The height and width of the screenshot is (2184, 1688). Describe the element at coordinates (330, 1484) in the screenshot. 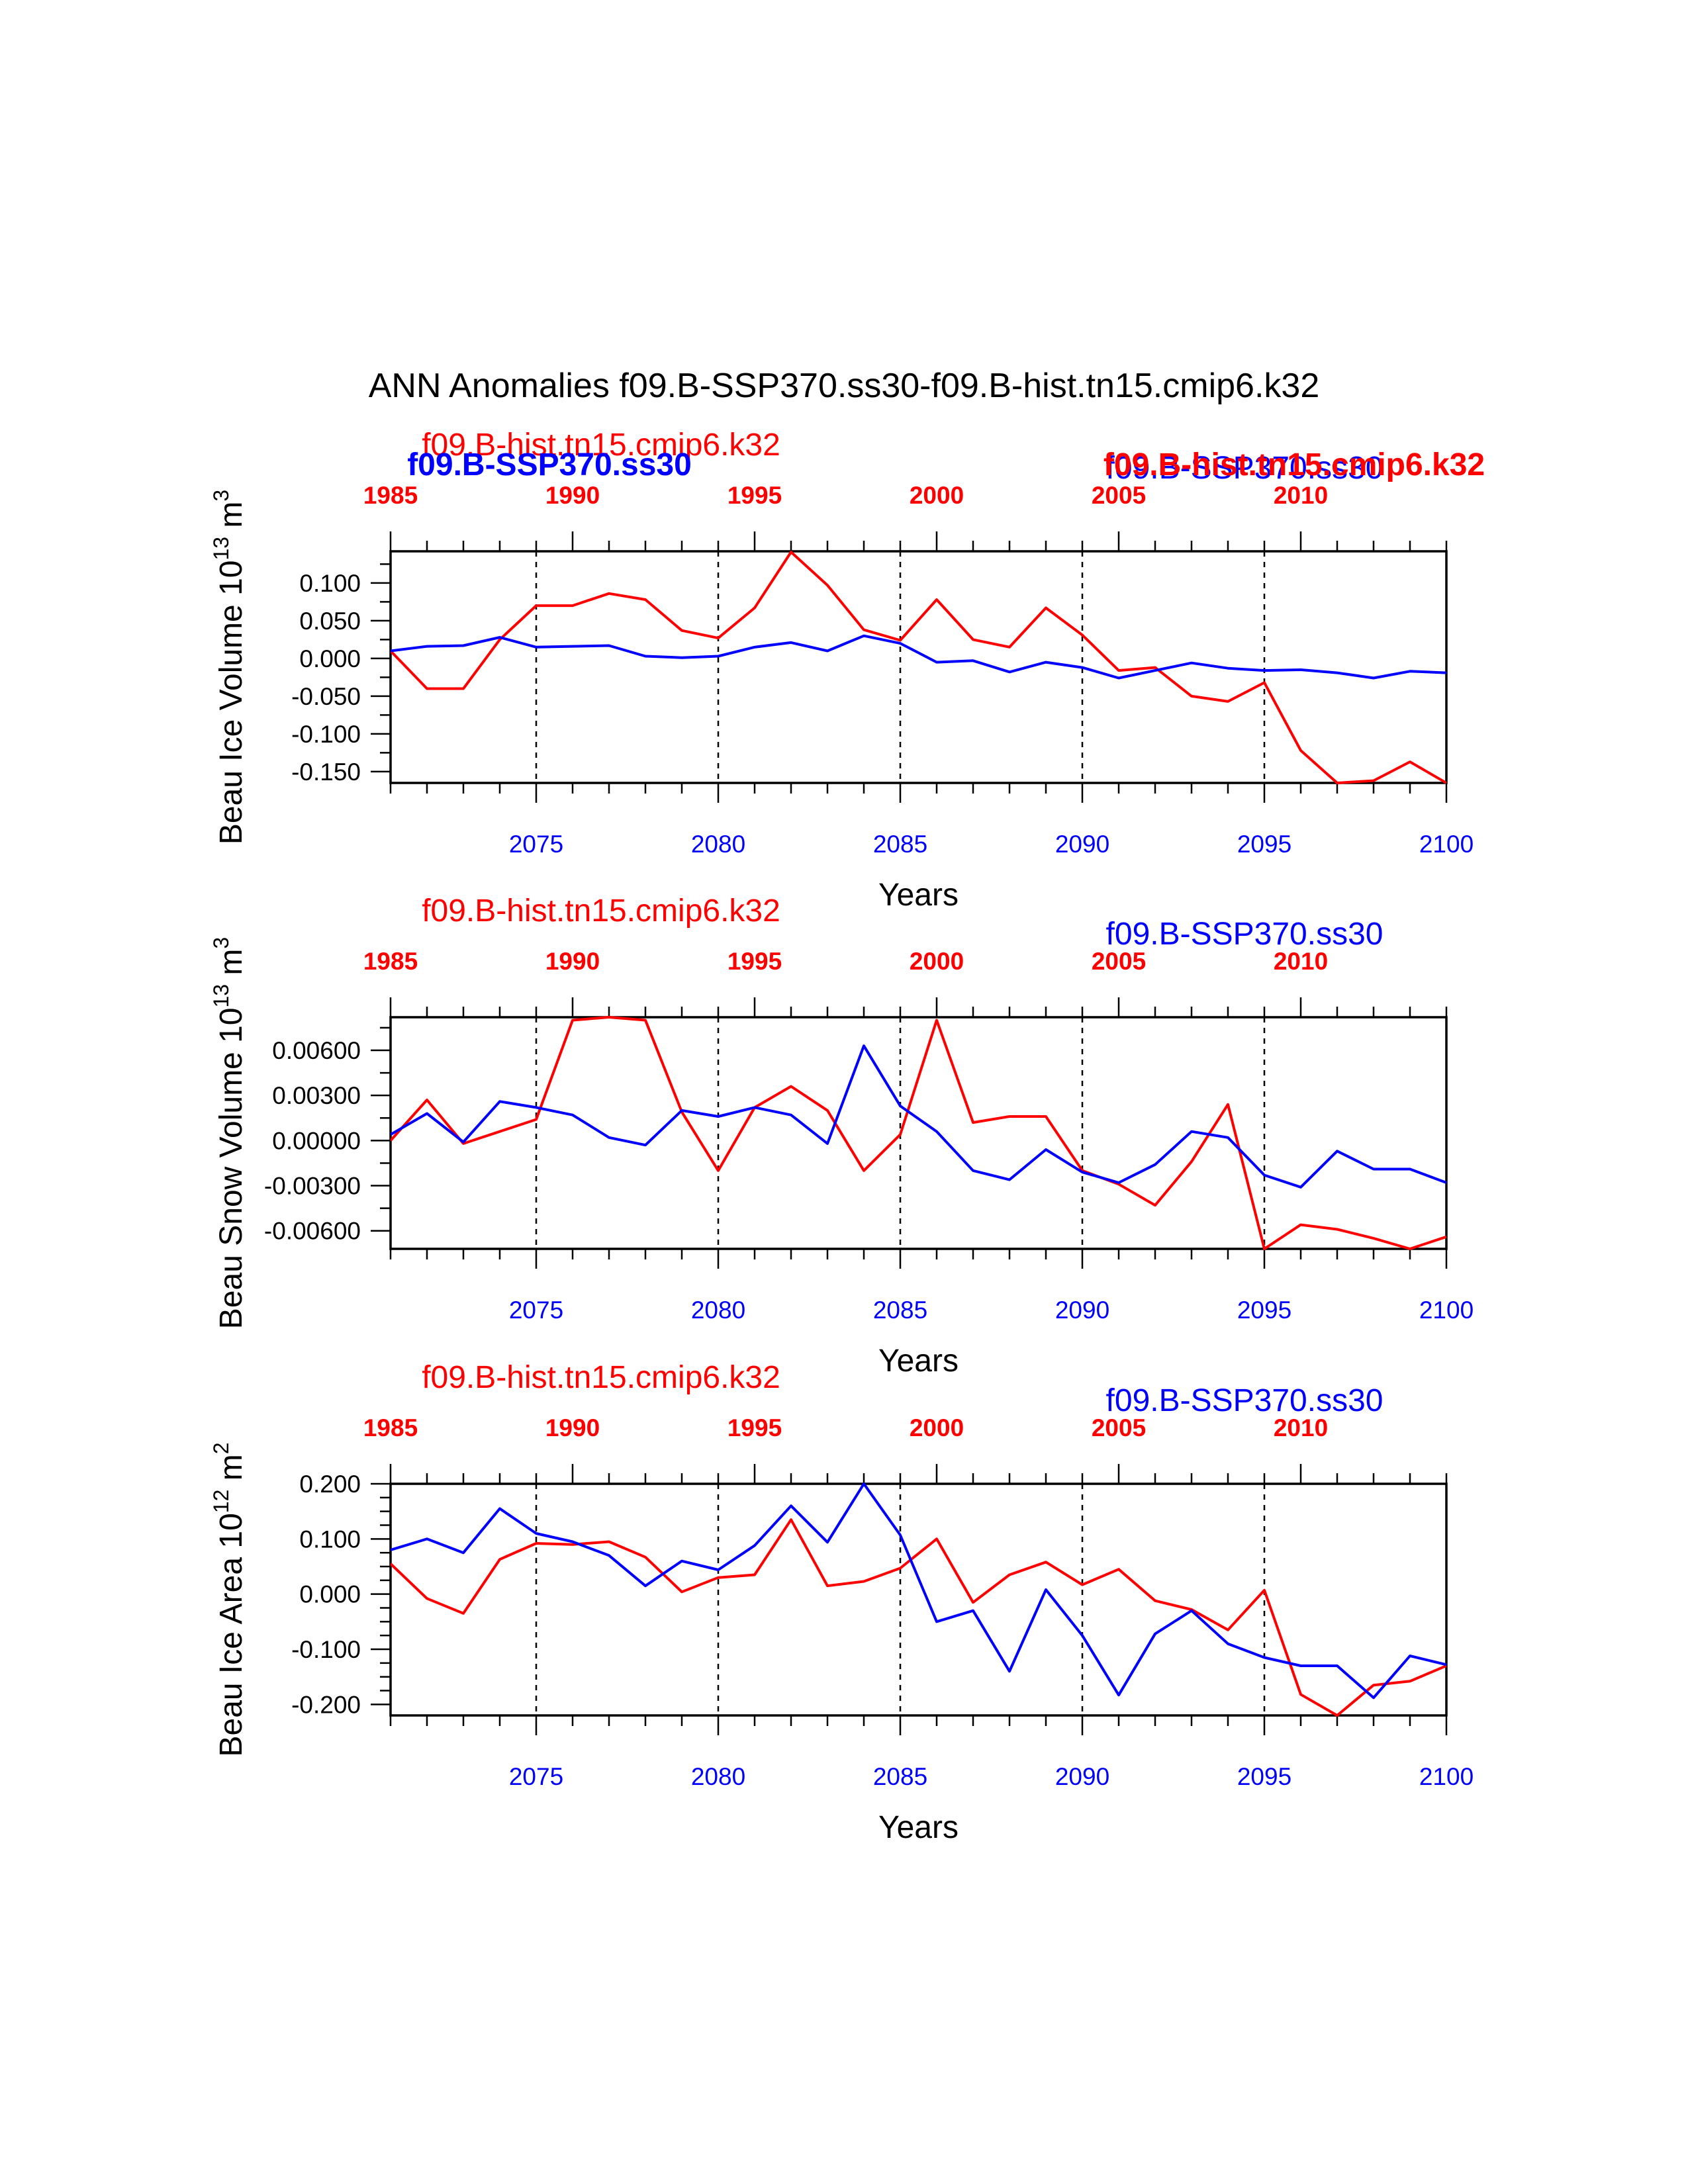

I see `y-tick-label: 0.200` at that location.